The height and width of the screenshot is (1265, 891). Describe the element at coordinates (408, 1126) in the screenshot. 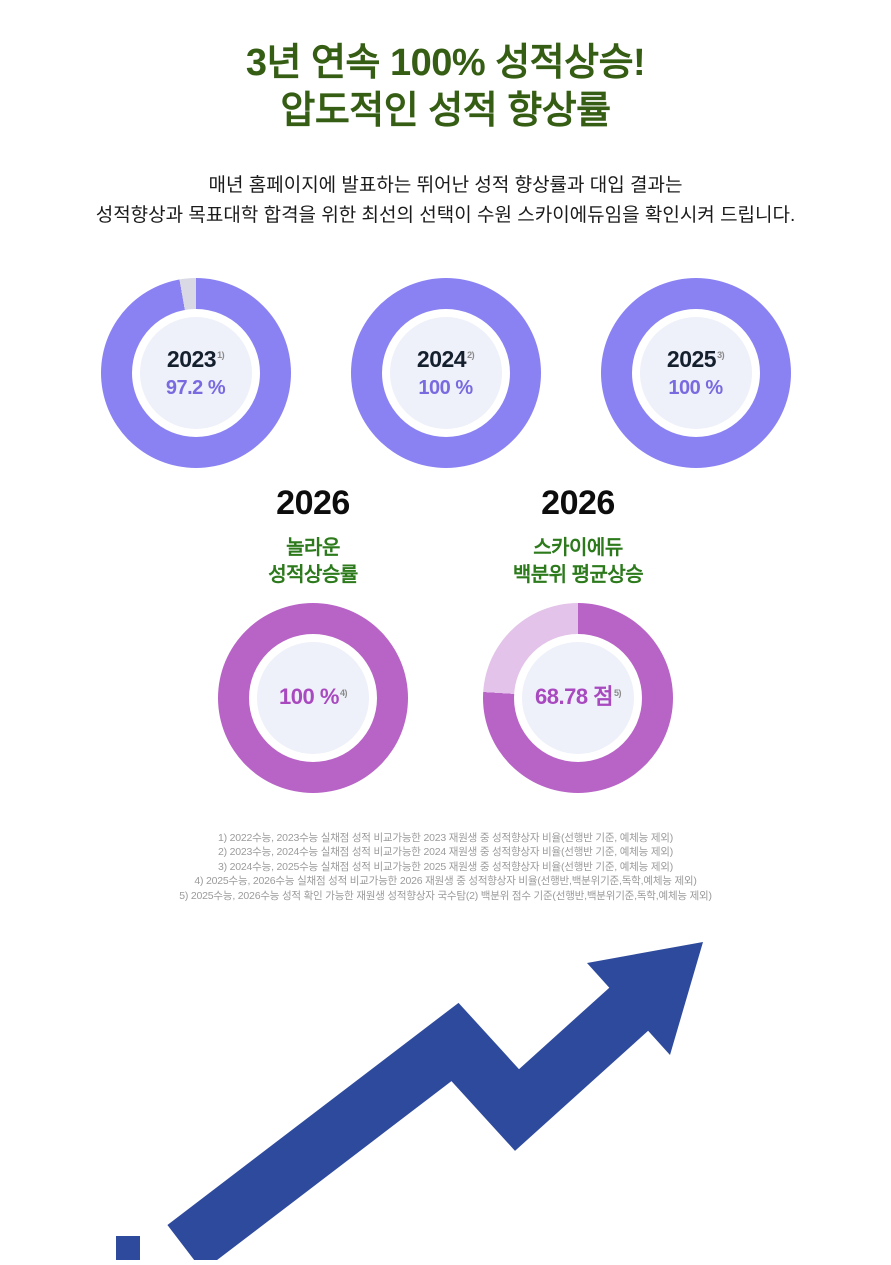

I see `arrow-line` at that location.